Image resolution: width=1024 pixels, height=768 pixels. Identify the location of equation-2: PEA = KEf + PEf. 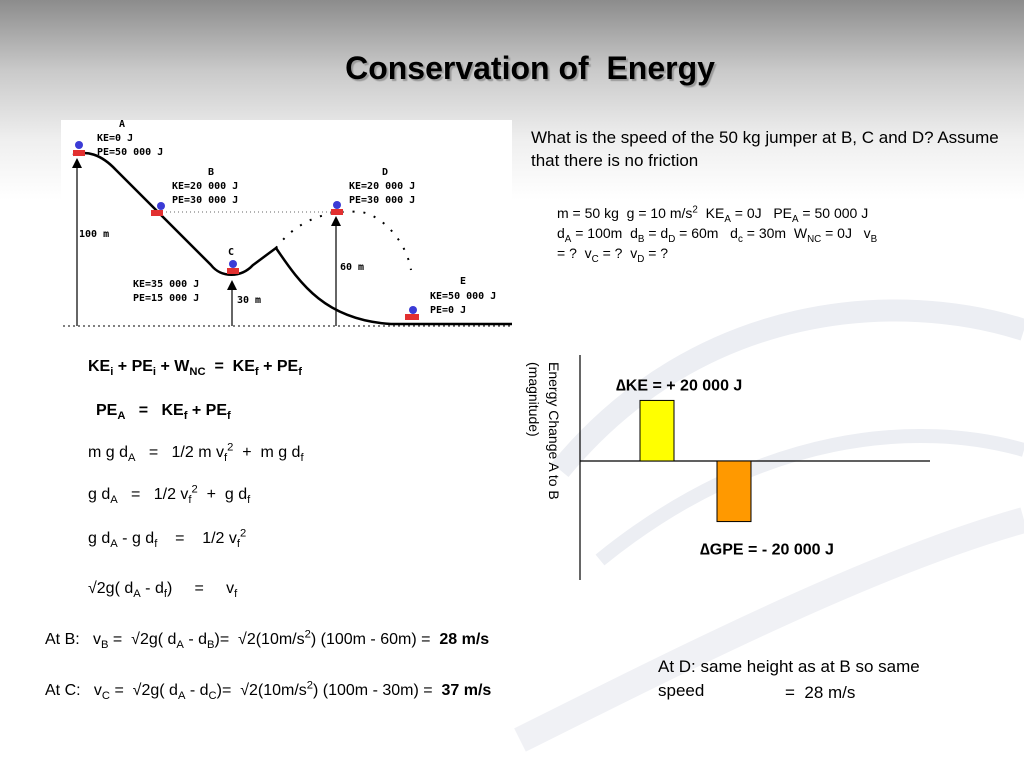
(163, 412).